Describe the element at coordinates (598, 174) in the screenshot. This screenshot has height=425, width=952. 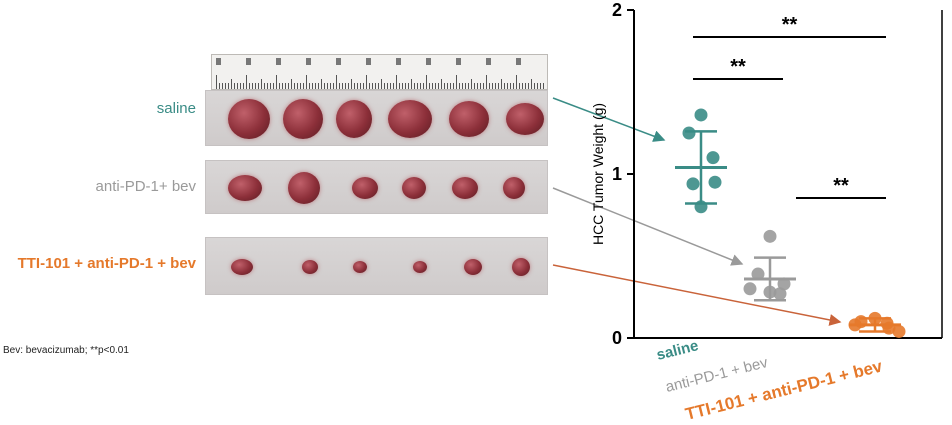
I see `y-axis-label: HCC Tumor Weight (g)` at that location.